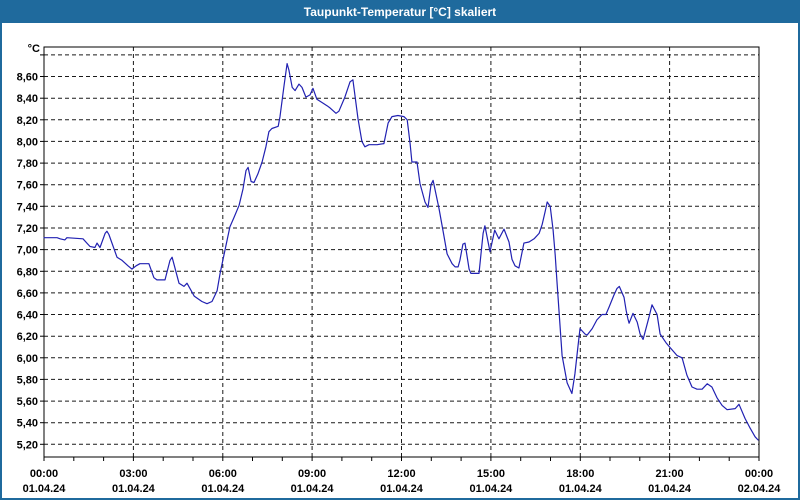  I want to click on svg-text: 7,40, so click(27, 207).